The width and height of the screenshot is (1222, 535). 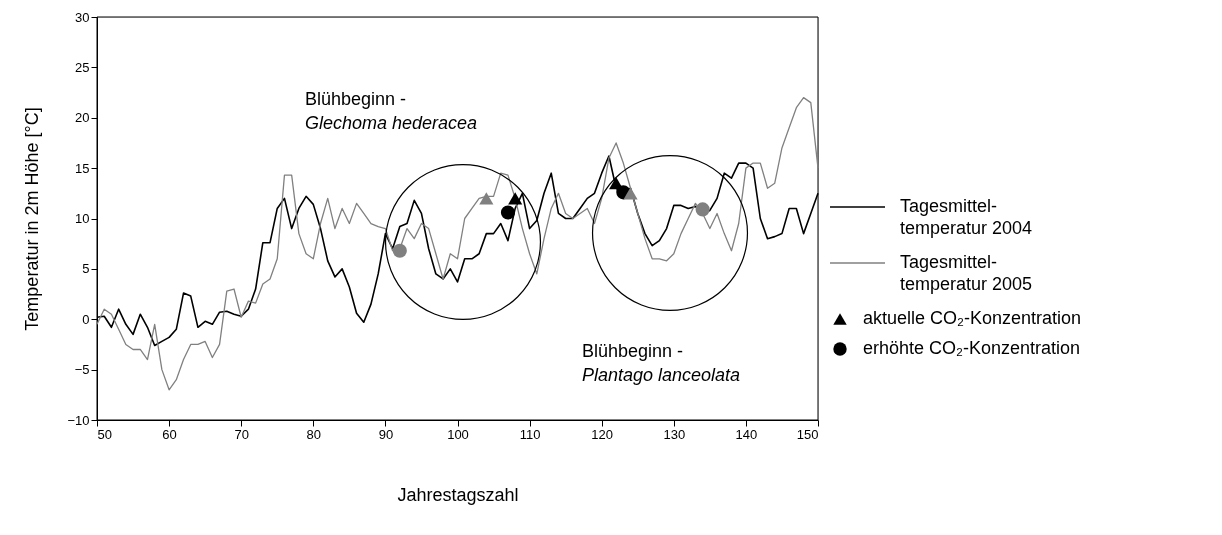 What do you see at coordinates (602, 434) in the screenshot?
I see `x-tick-label: 120` at bounding box center [602, 434].